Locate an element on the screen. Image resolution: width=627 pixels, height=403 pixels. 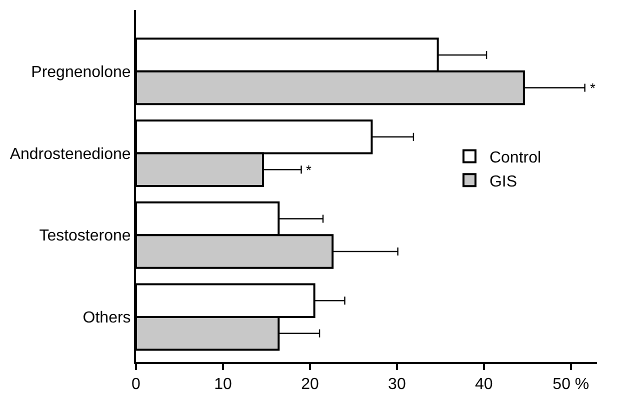
legend-label: Control is located at coordinates (515, 158).